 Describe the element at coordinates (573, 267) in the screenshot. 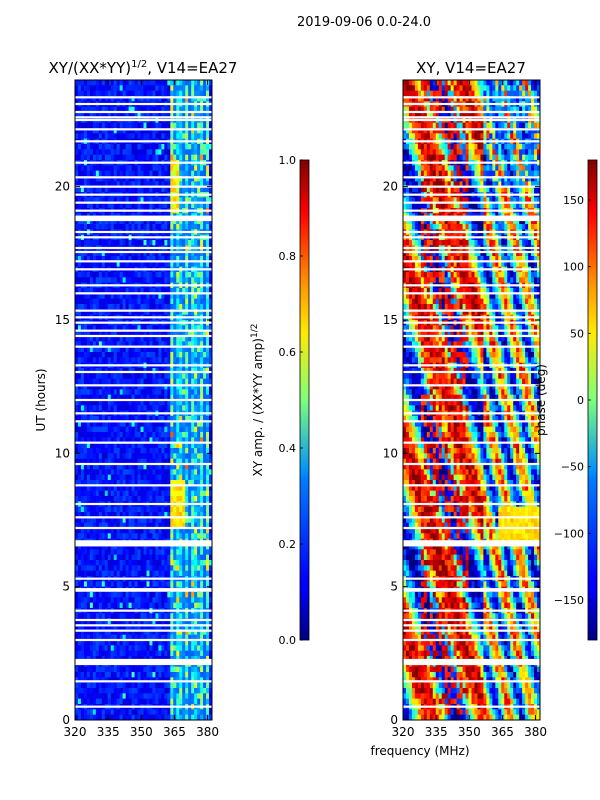

I see `colorbar-tick-label: 100` at that location.